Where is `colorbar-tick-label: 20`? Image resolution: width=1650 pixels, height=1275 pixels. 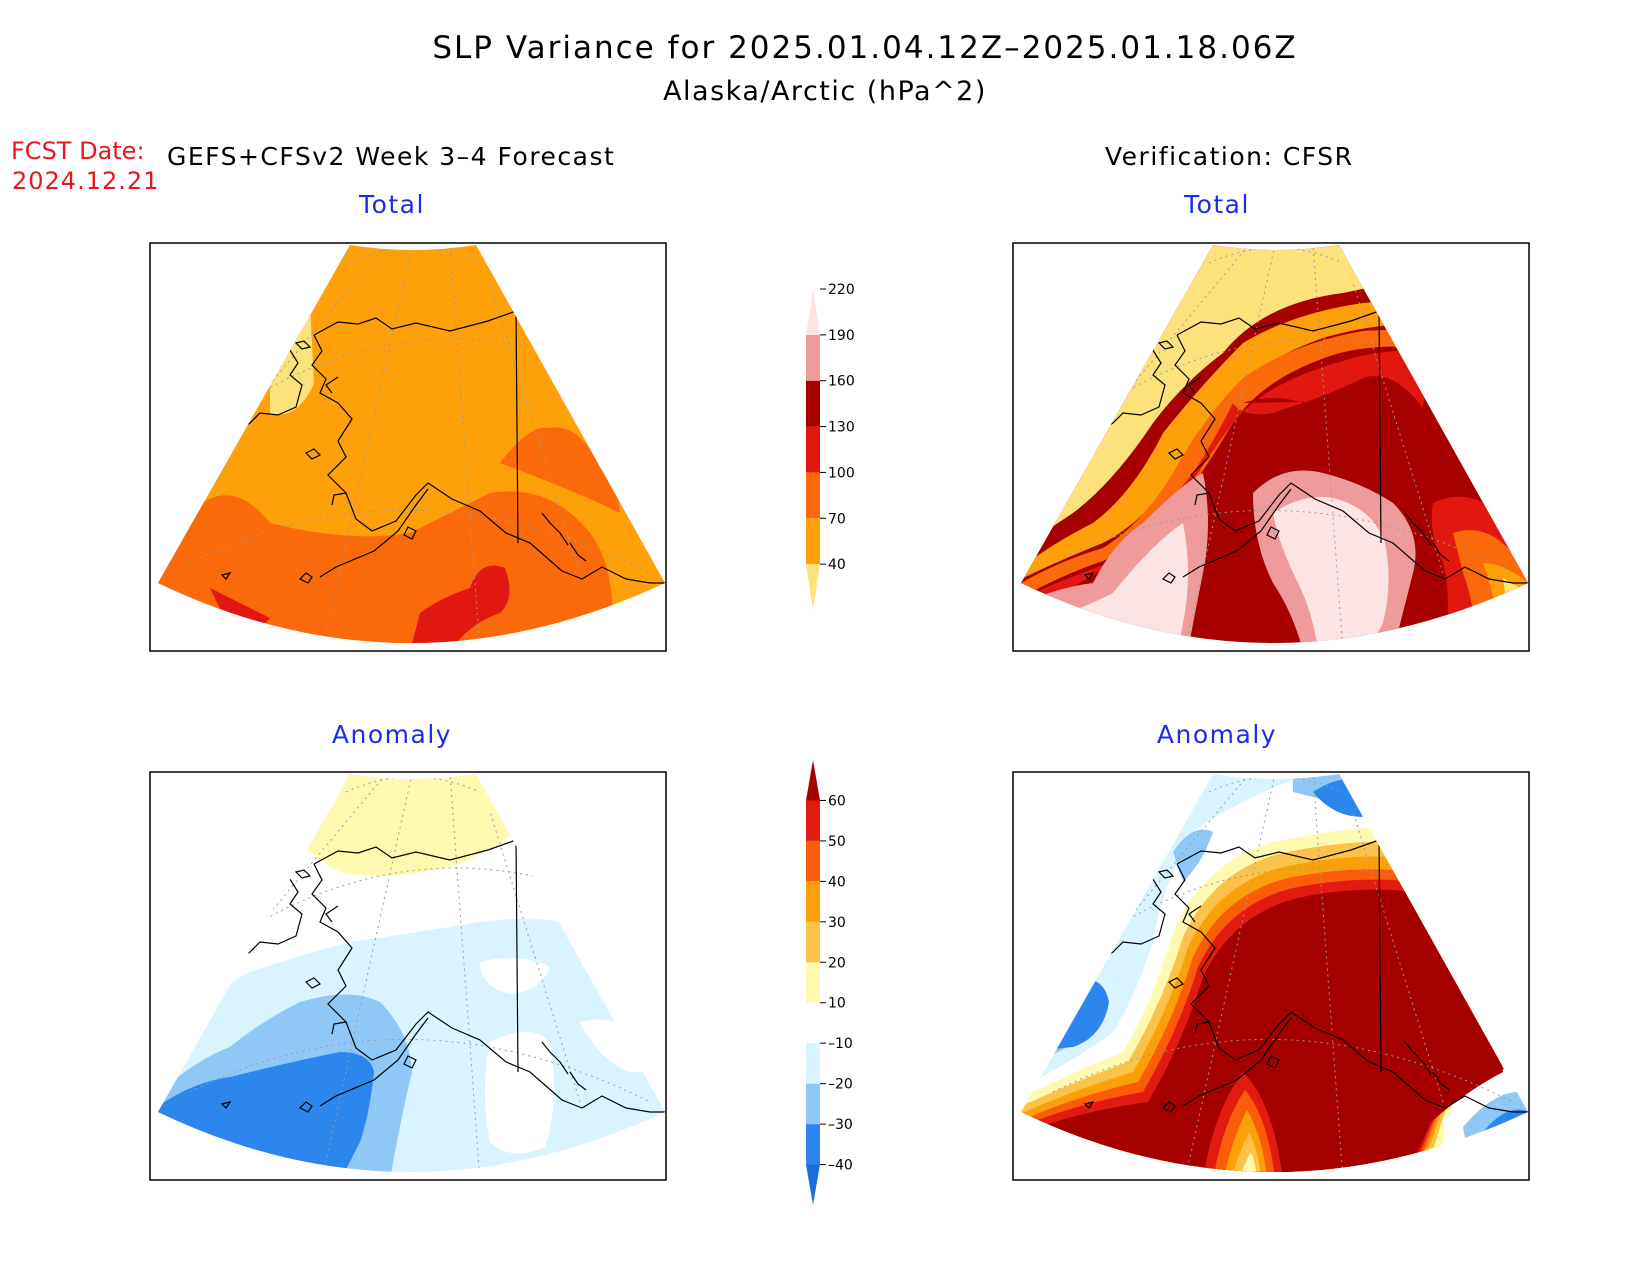
colorbar-tick-label: 20 is located at coordinates (837, 963).